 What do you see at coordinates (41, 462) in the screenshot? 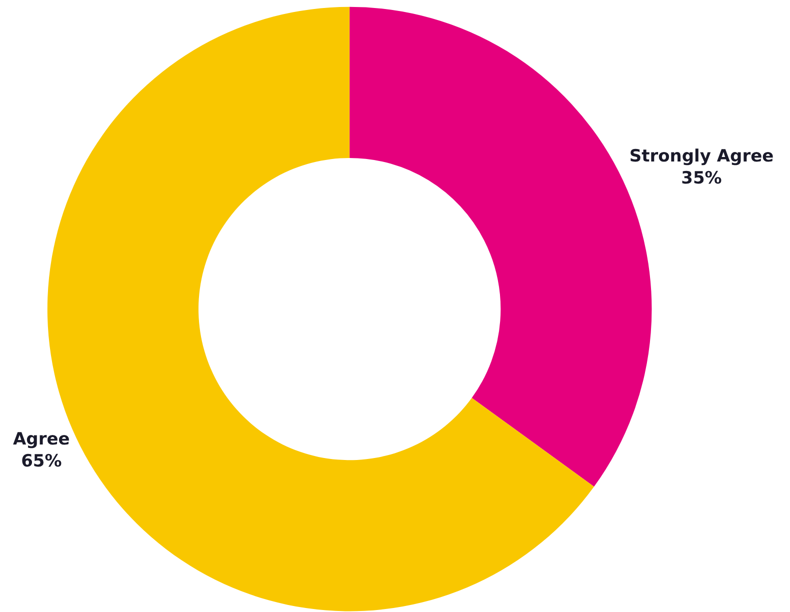
I see `data-label: 65%` at bounding box center [41, 462].